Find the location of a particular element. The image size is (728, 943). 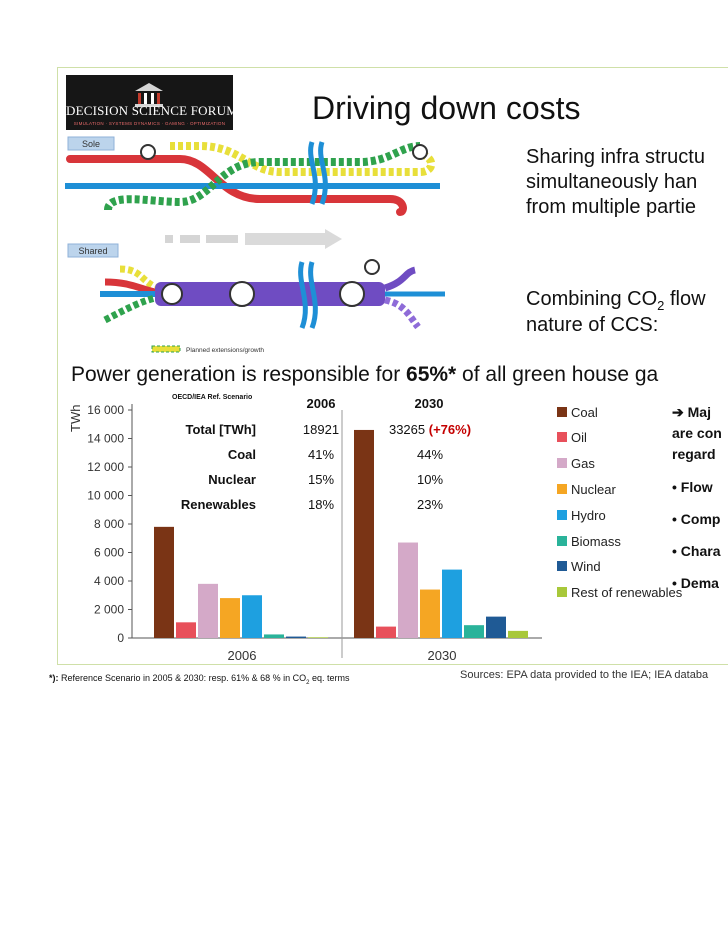

shared-label-box is located at coordinates (93, 250).